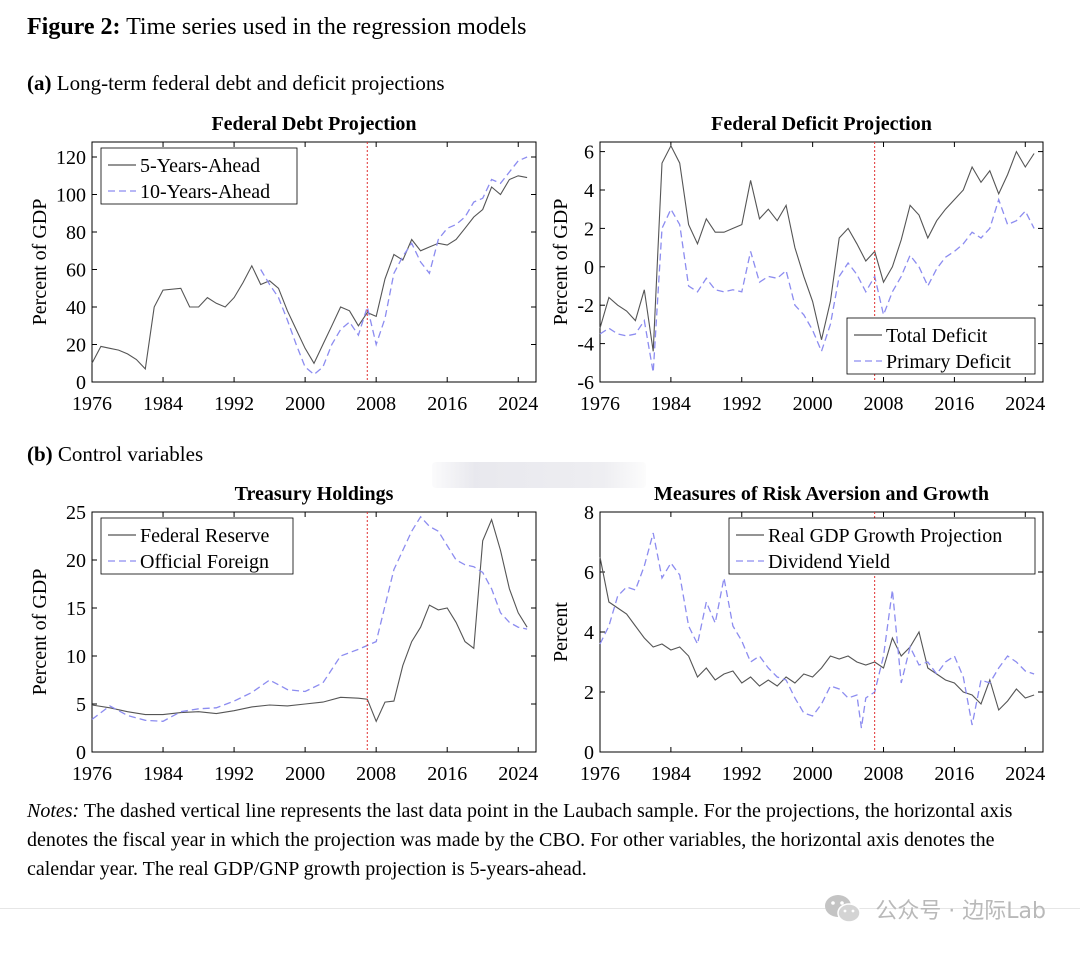 The height and width of the screenshot is (953, 1080). I want to click on subfigure-b-title: (b) Control variables, so click(115, 454).